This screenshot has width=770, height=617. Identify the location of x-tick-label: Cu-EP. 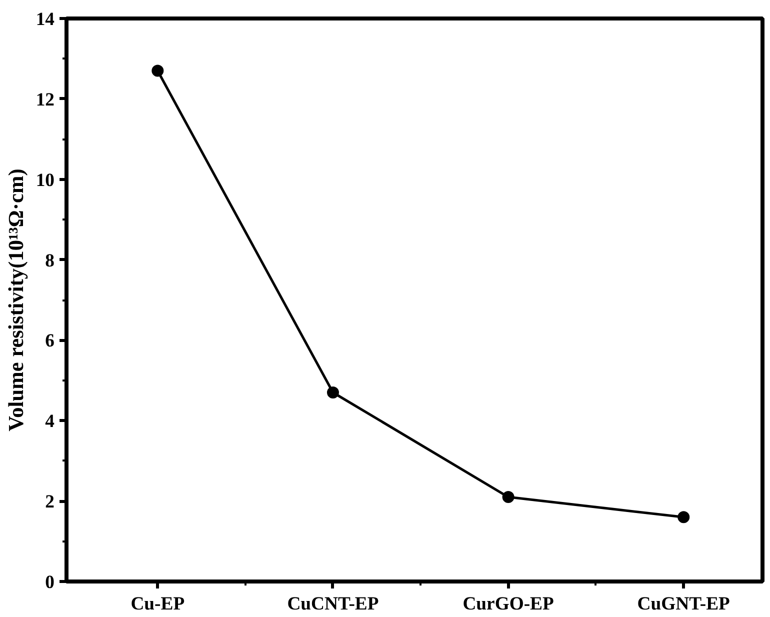
(157, 604).